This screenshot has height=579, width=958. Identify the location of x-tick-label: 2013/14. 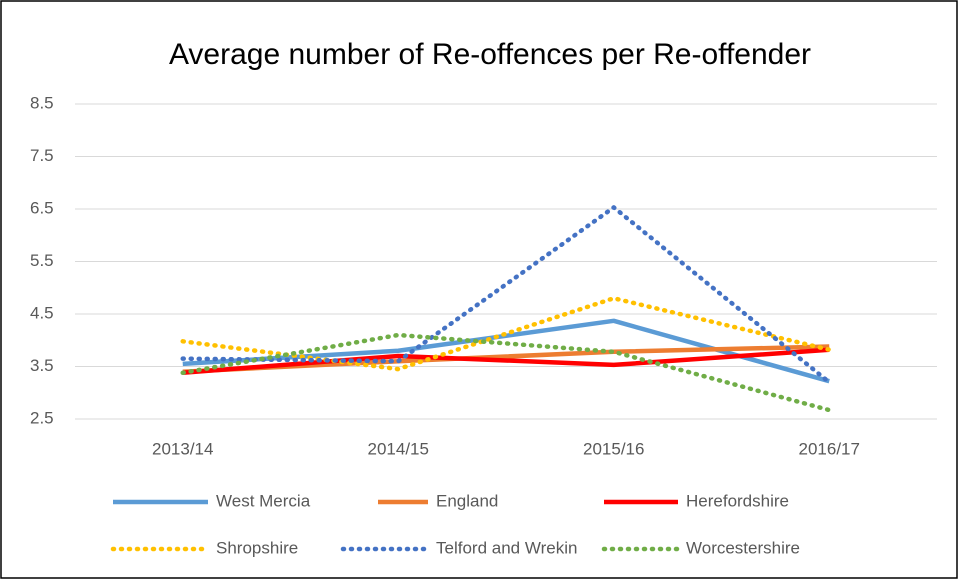
(182, 448).